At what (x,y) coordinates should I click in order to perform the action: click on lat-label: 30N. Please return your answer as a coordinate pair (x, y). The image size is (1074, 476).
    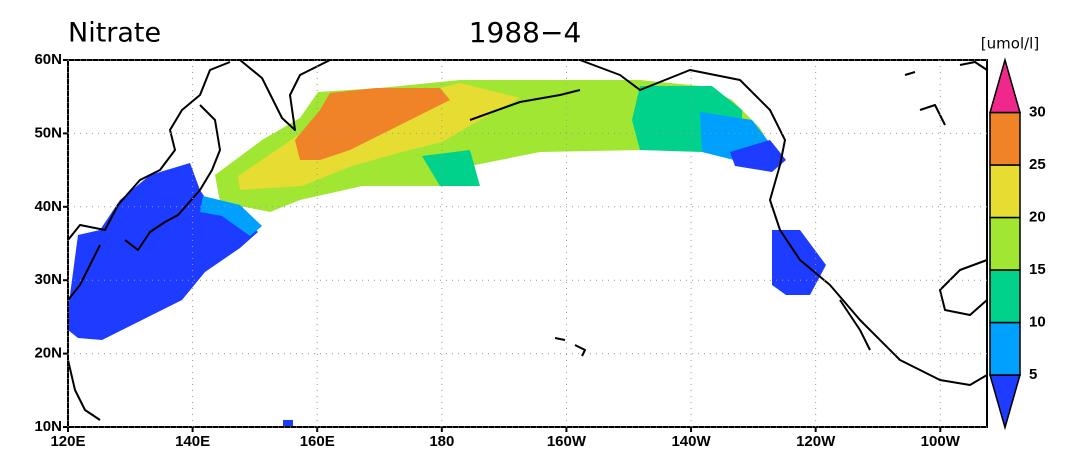
    Looking at the image, I should click on (48, 279).